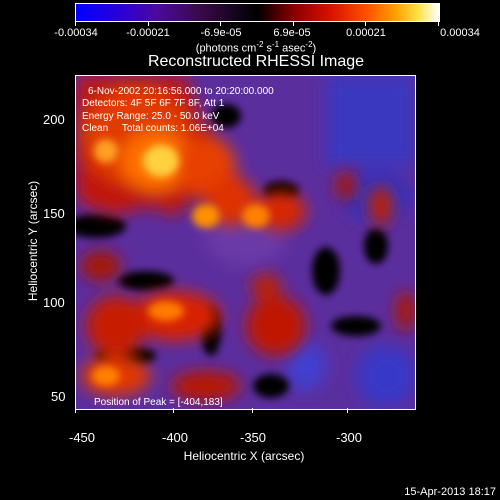 The width and height of the screenshot is (500, 500). Describe the element at coordinates (257, 12) in the screenshot. I see `colorbar` at that location.